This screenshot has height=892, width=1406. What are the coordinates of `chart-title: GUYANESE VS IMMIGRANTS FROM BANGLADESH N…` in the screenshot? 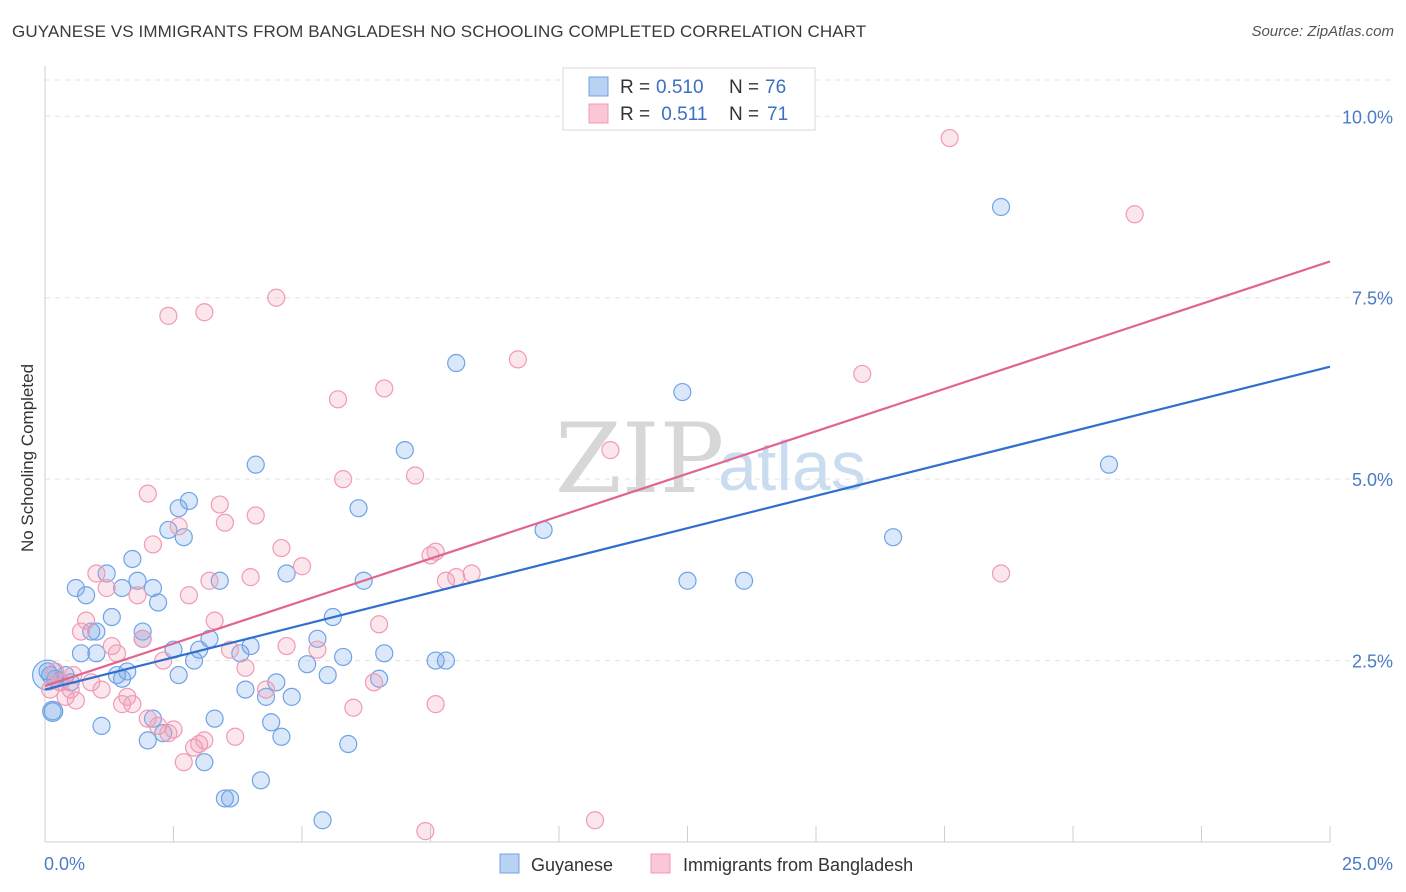 It's located at (439, 31).